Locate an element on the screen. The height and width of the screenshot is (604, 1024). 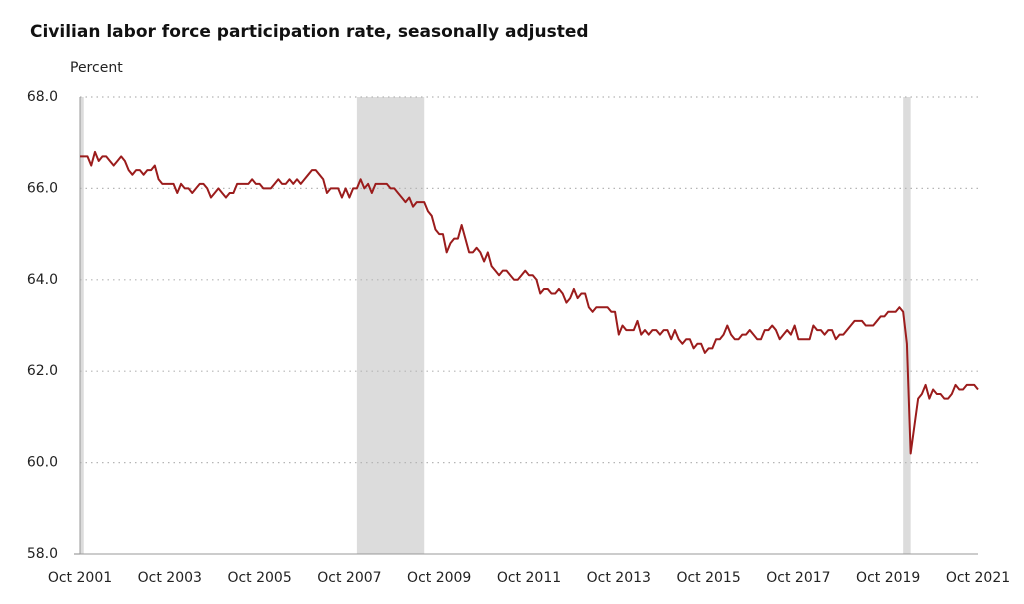
x-tick-label: Oct 2015 is located at coordinates (708, 578).